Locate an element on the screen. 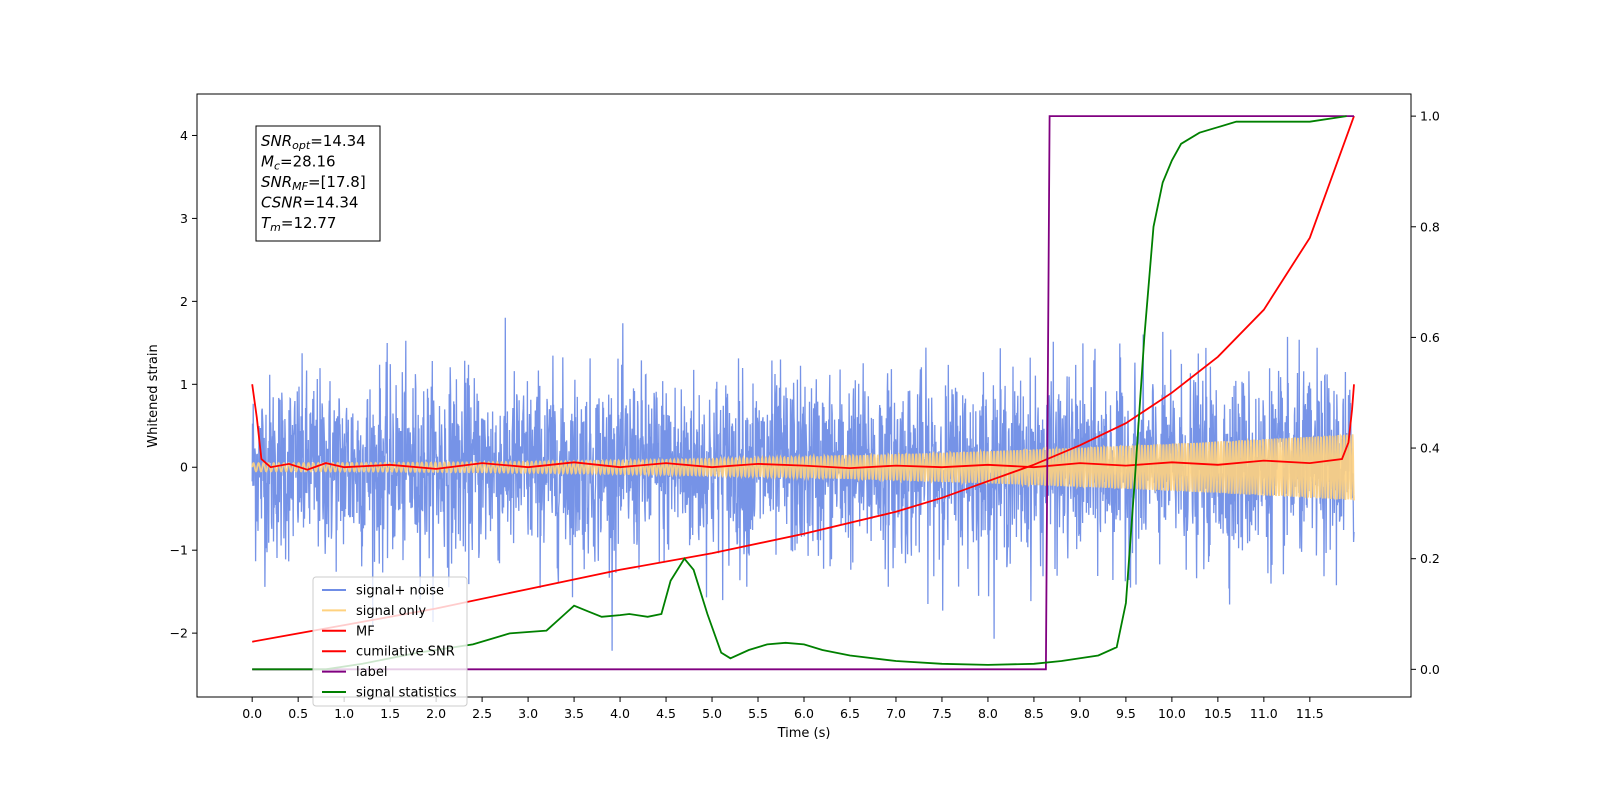  annotation-line: Mc=28.16 is located at coordinates (298, 163).